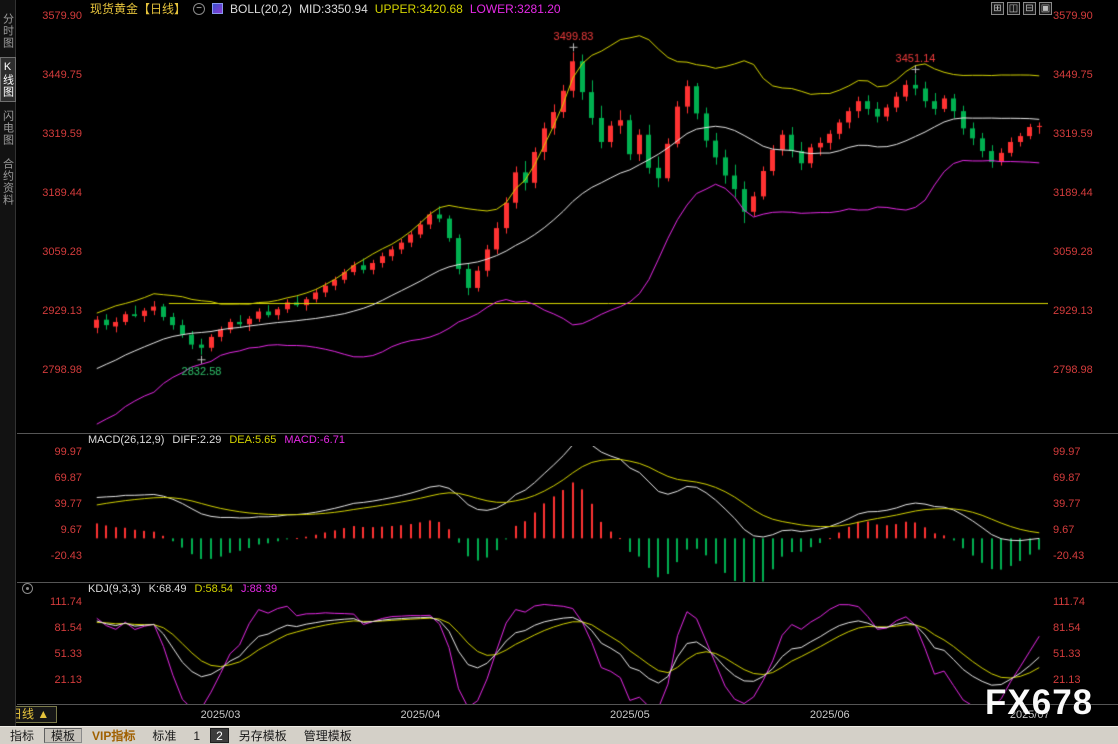 Image resolution: width=1118 pixels, height=744 pixels. I want to click on boll-label: BOLL(20,2), so click(261, 8).